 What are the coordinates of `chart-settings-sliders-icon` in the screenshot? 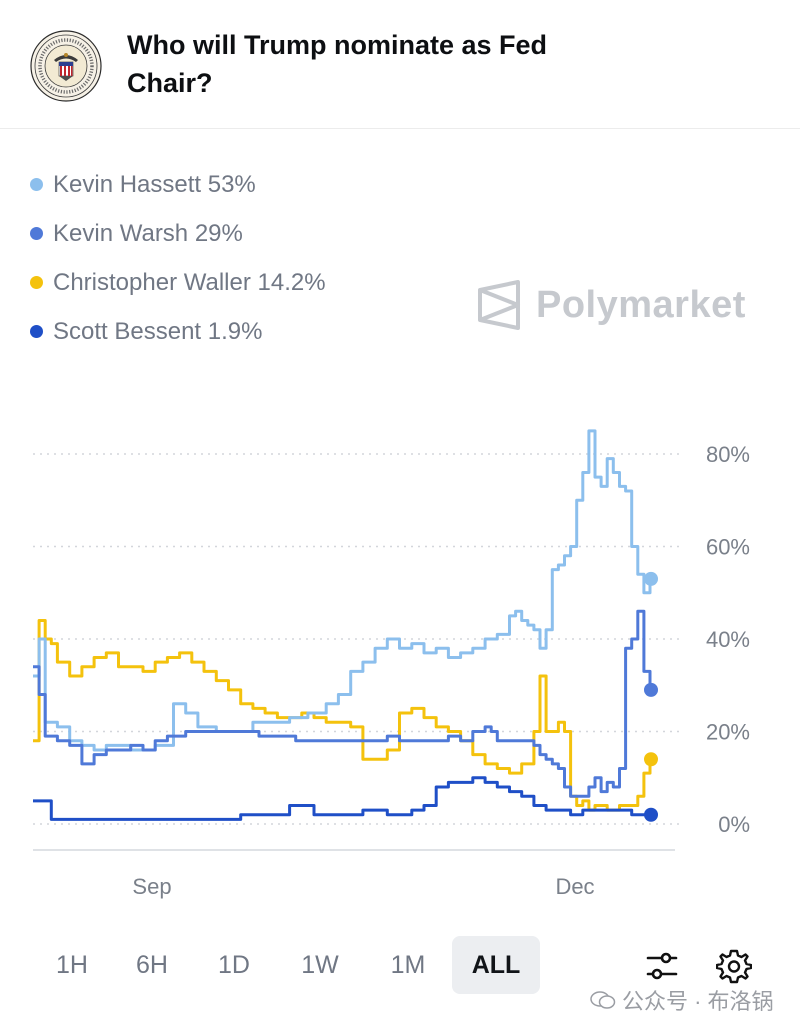 It's located at (662, 966).